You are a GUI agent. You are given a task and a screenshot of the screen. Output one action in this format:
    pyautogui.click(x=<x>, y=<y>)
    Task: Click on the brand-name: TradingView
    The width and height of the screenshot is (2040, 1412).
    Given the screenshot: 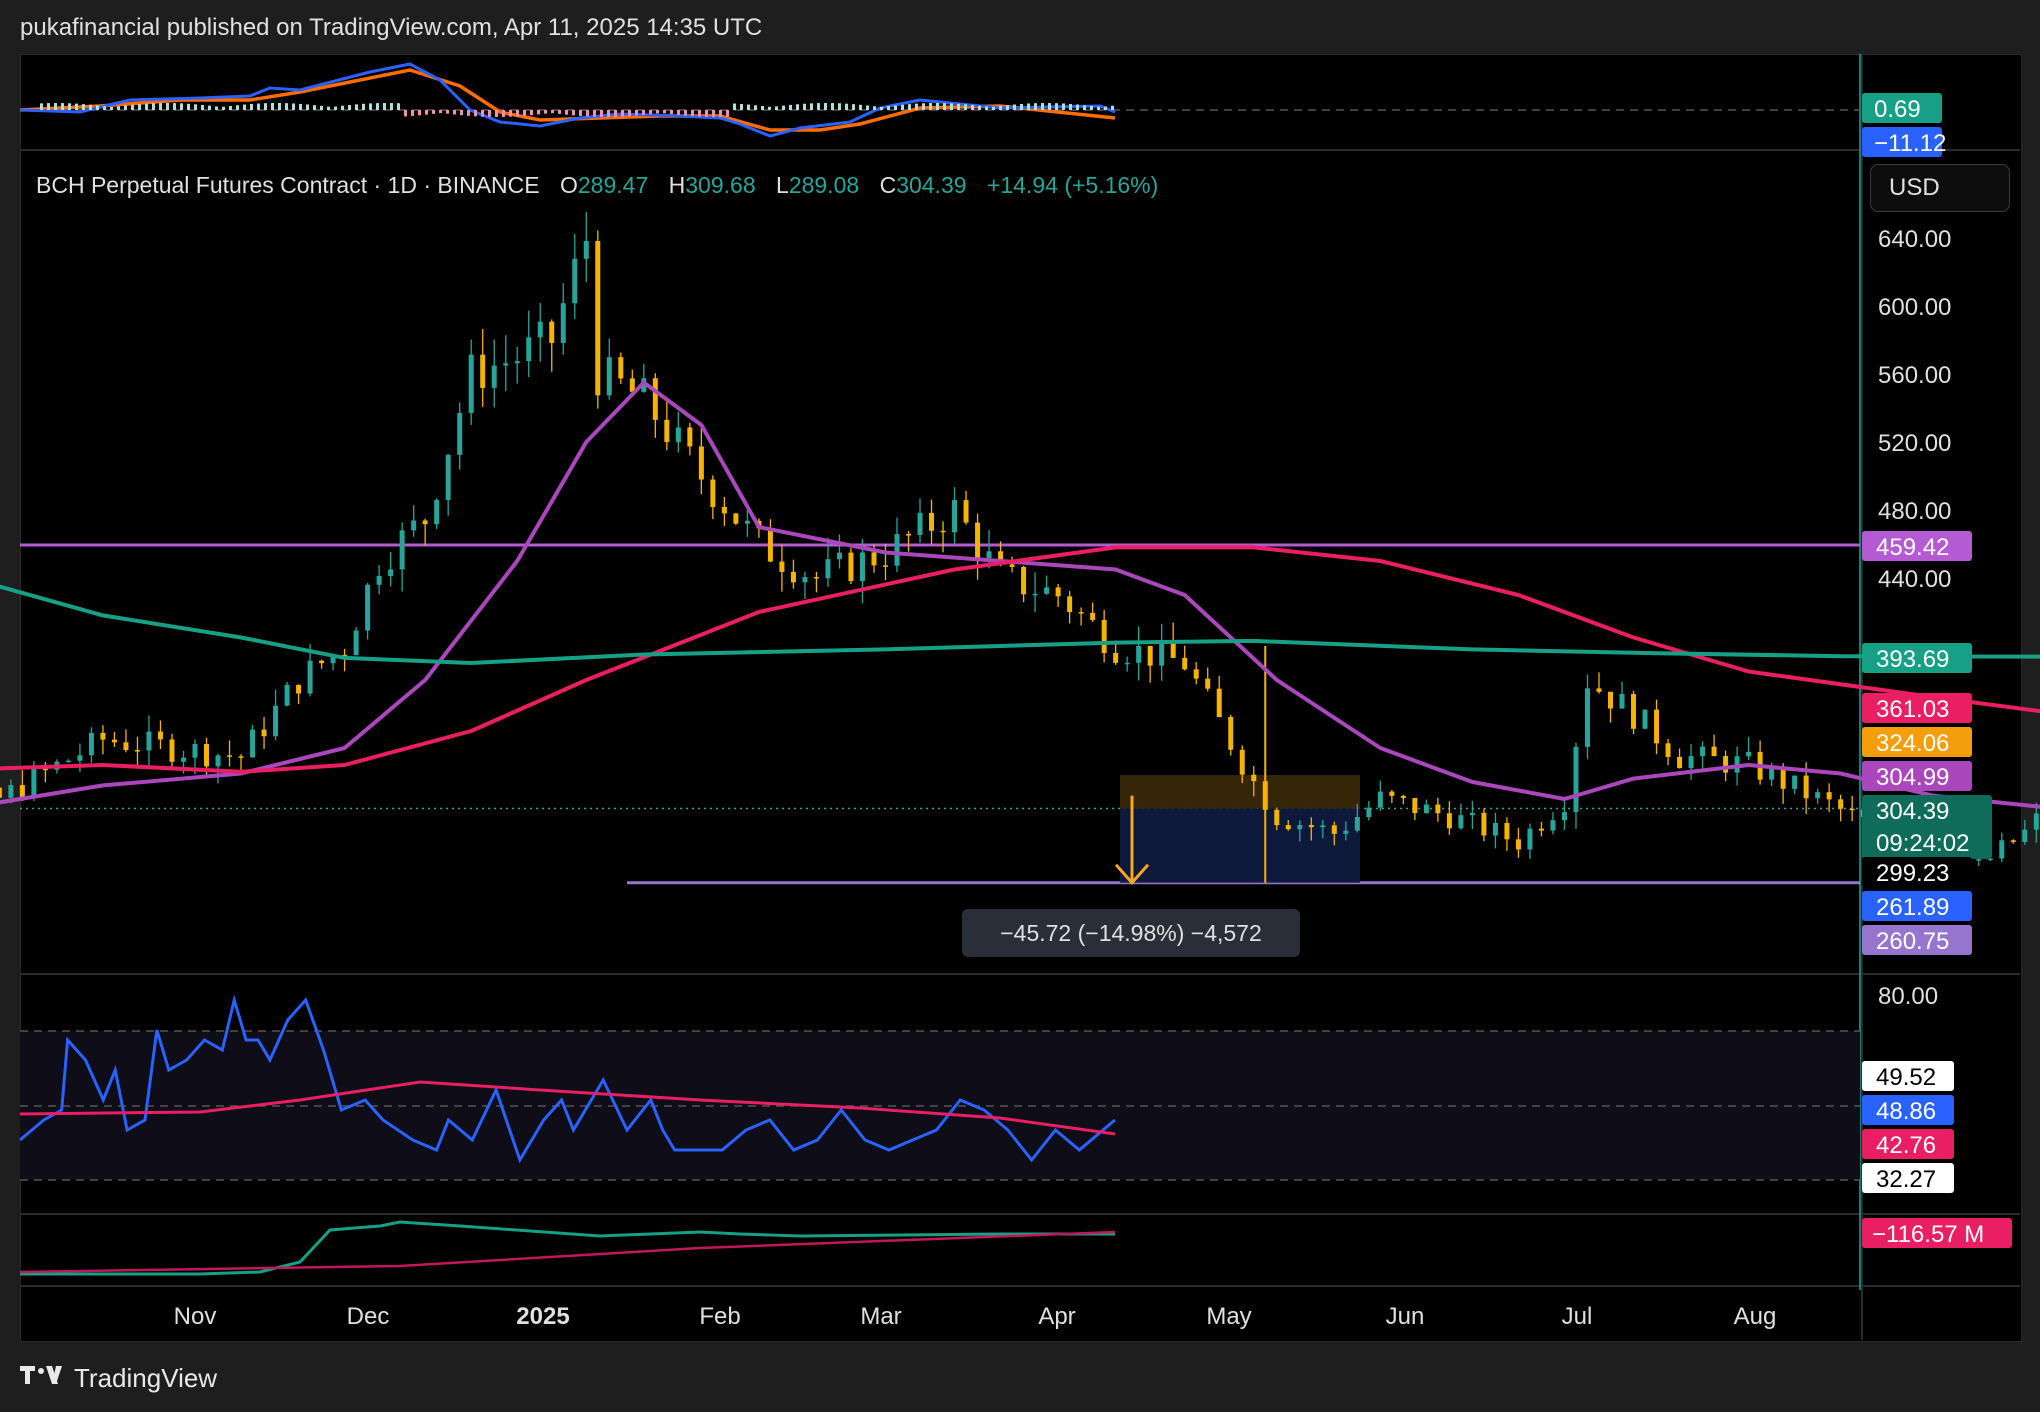 What is the action you would take?
    pyautogui.click(x=146, y=1377)
    